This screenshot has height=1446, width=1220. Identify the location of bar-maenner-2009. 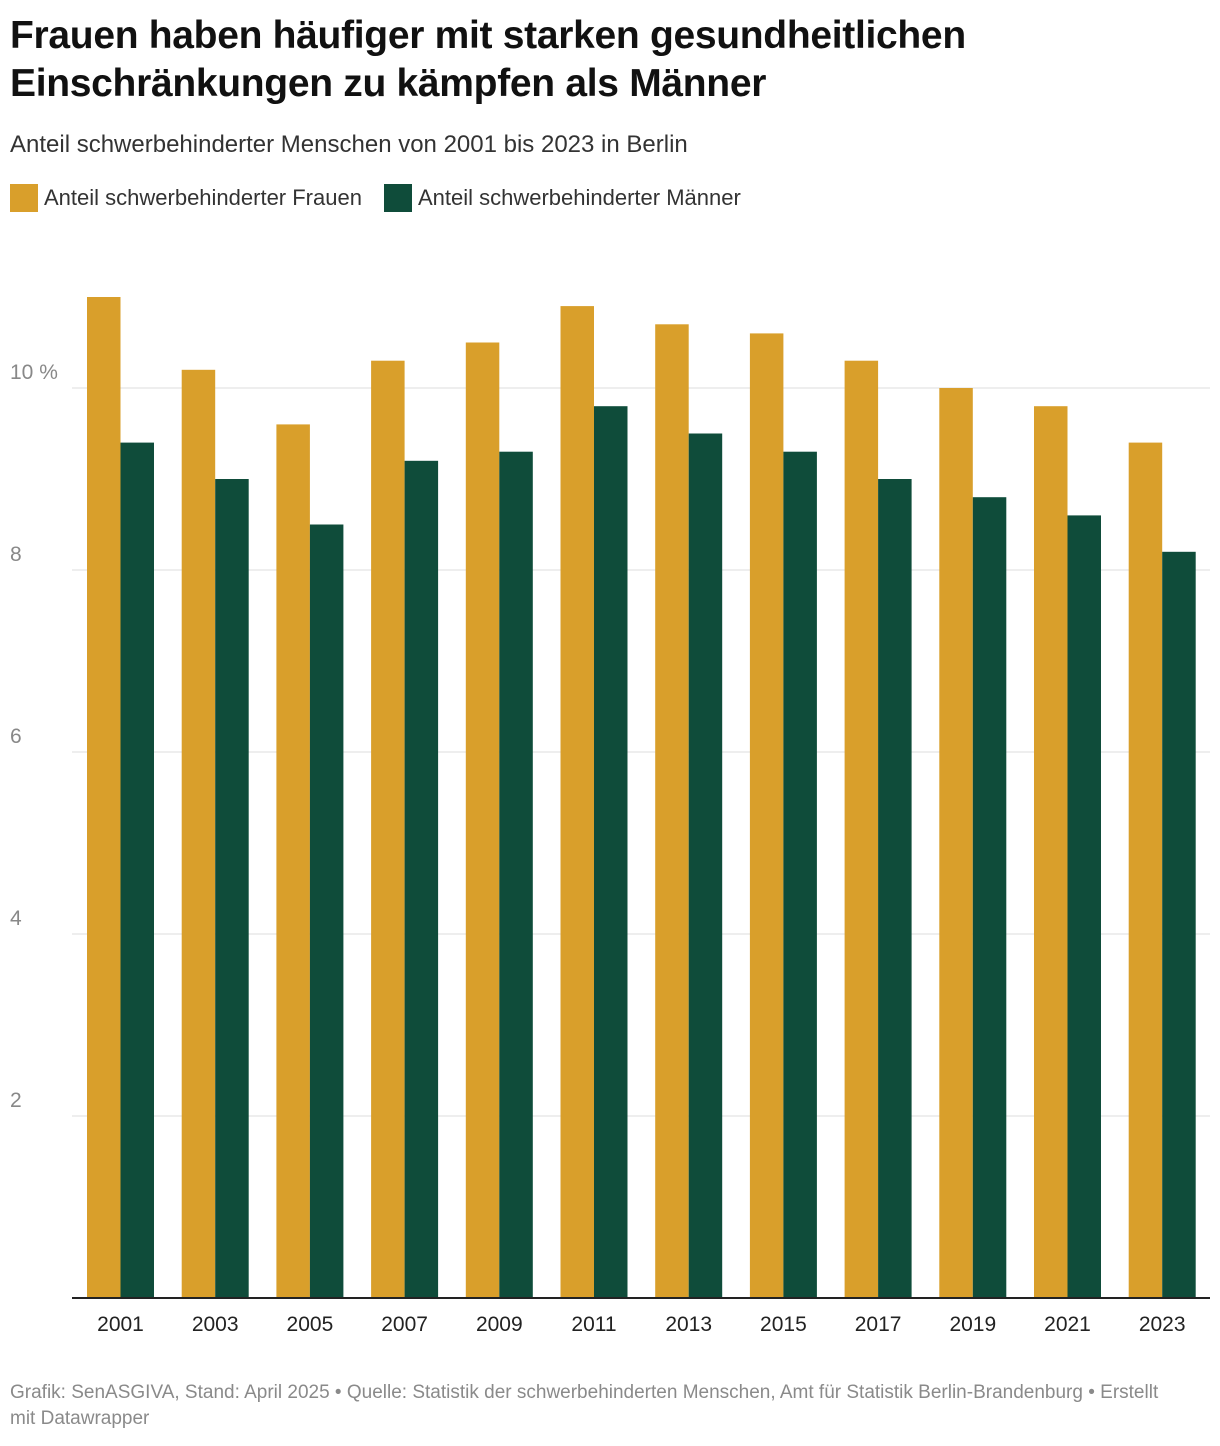
(516, 874).